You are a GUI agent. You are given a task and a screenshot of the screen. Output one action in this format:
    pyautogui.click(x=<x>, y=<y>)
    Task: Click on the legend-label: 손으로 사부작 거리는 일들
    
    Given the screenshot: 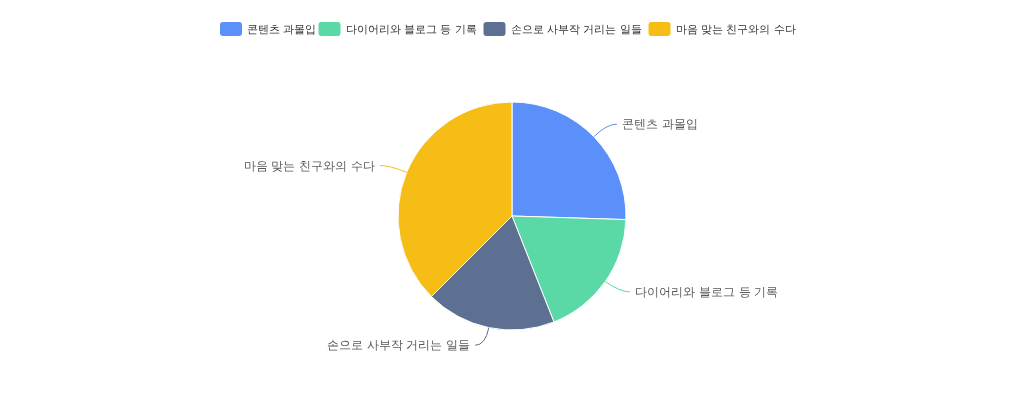 What is the action you would take?
    pyautogui.click(x=576, y=29)
    